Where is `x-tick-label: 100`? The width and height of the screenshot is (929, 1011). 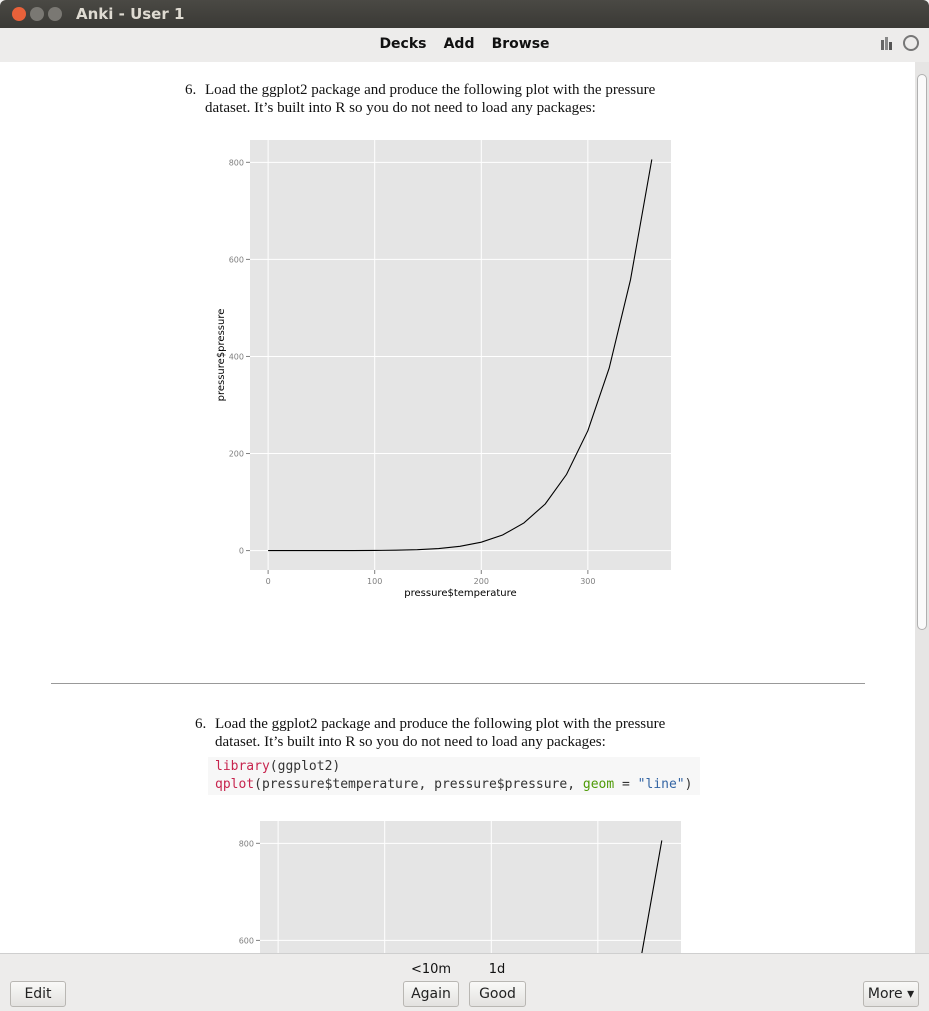
x-tick-label: 100 is located at coordinates (374, 581).